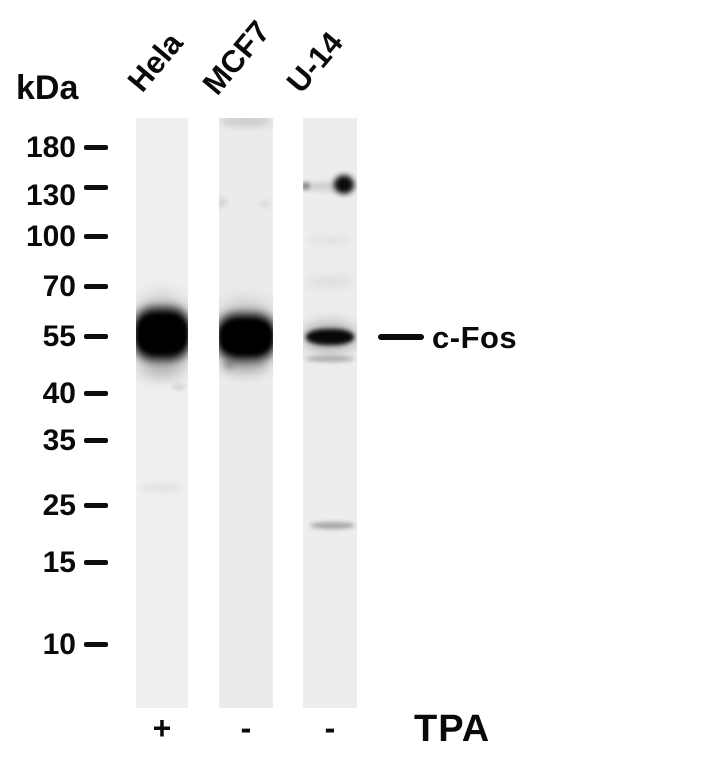 This screenshot has height=759, width=722. What do you see at coordinates (59, 393) in the screenshot?
I see `marker-label-40: 40` at bounding box center [59, 393].